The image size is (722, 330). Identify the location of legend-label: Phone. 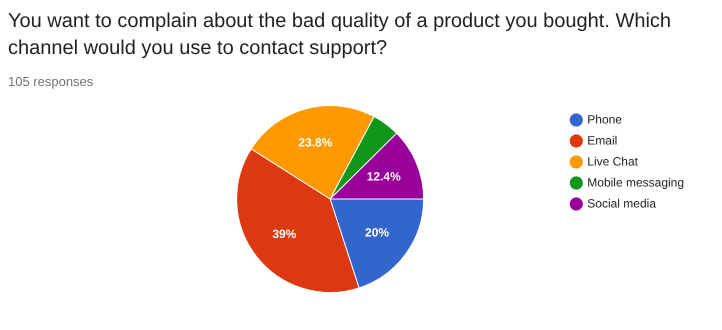
(604, 119).